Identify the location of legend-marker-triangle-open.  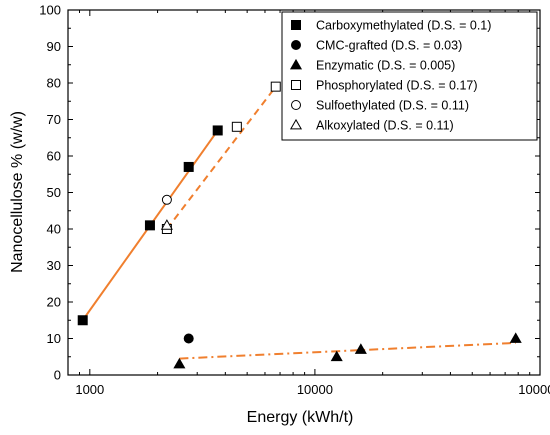
(296, 124).